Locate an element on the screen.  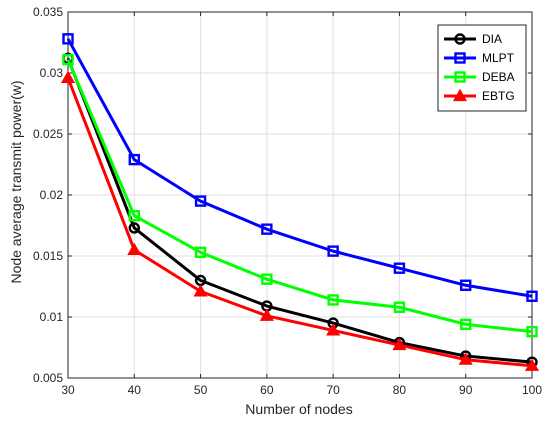
x-tick-label: 30 is located at coordinates (68, 390).